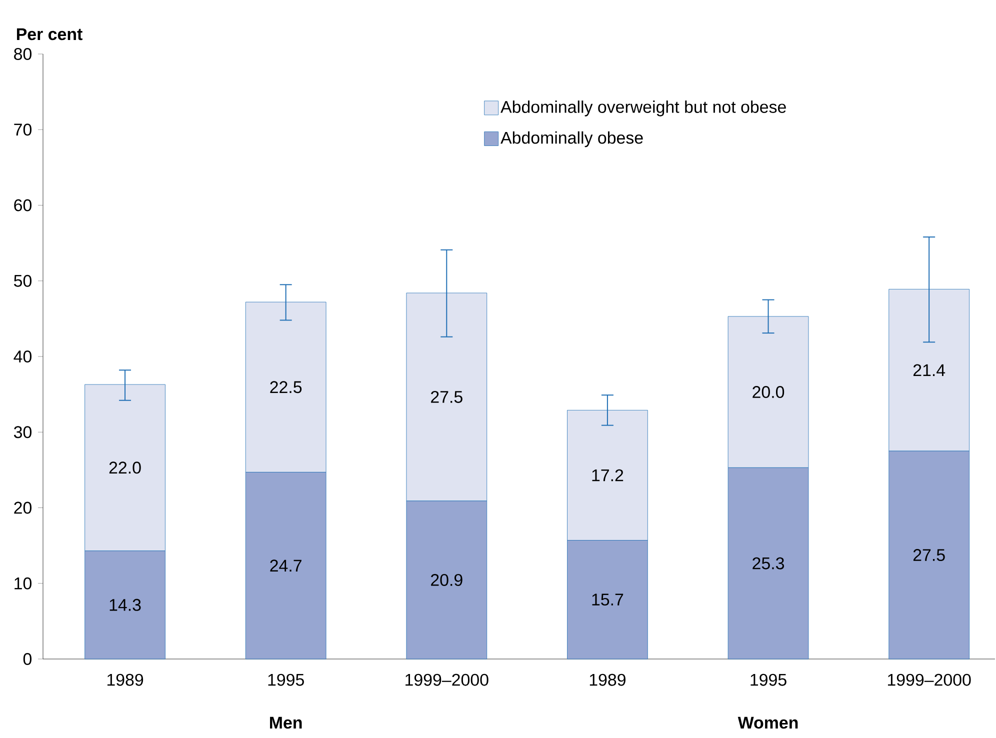 The width and height of the screenshot is (996, 738). I want to click on data-label: 21.4, so click(929, 370).